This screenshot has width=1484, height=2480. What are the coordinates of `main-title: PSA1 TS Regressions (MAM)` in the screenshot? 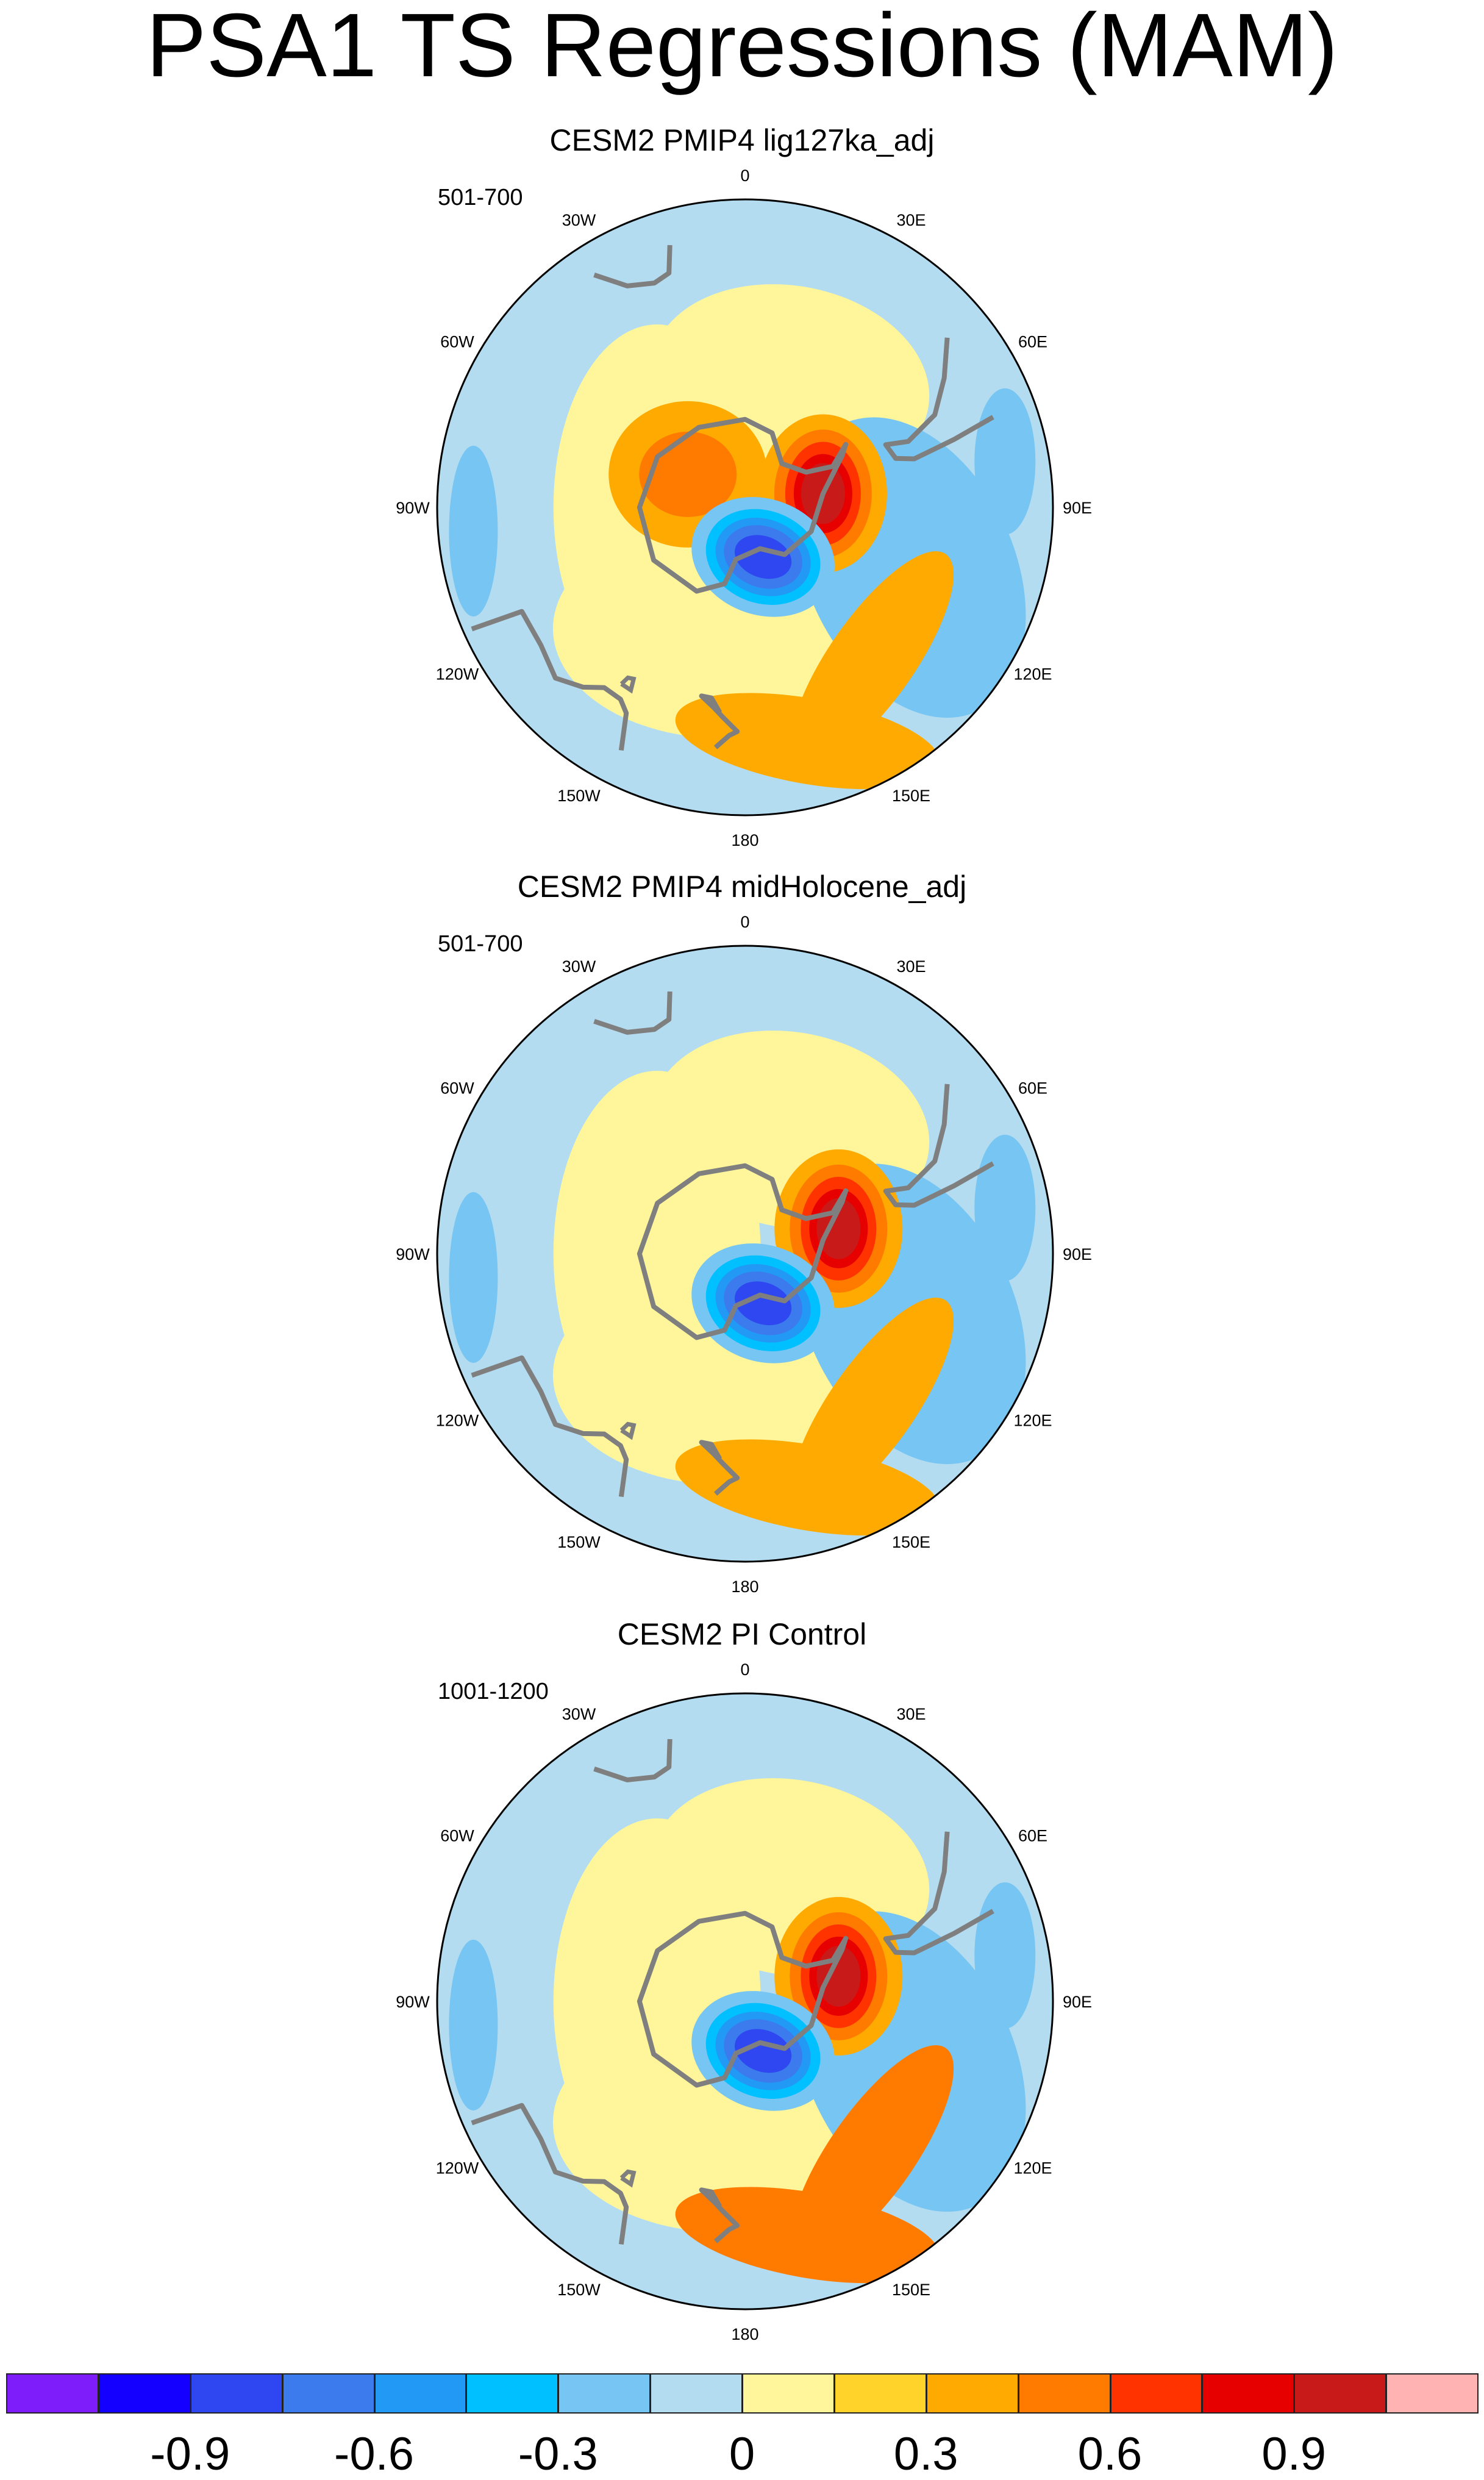 It's located at (742, 48).